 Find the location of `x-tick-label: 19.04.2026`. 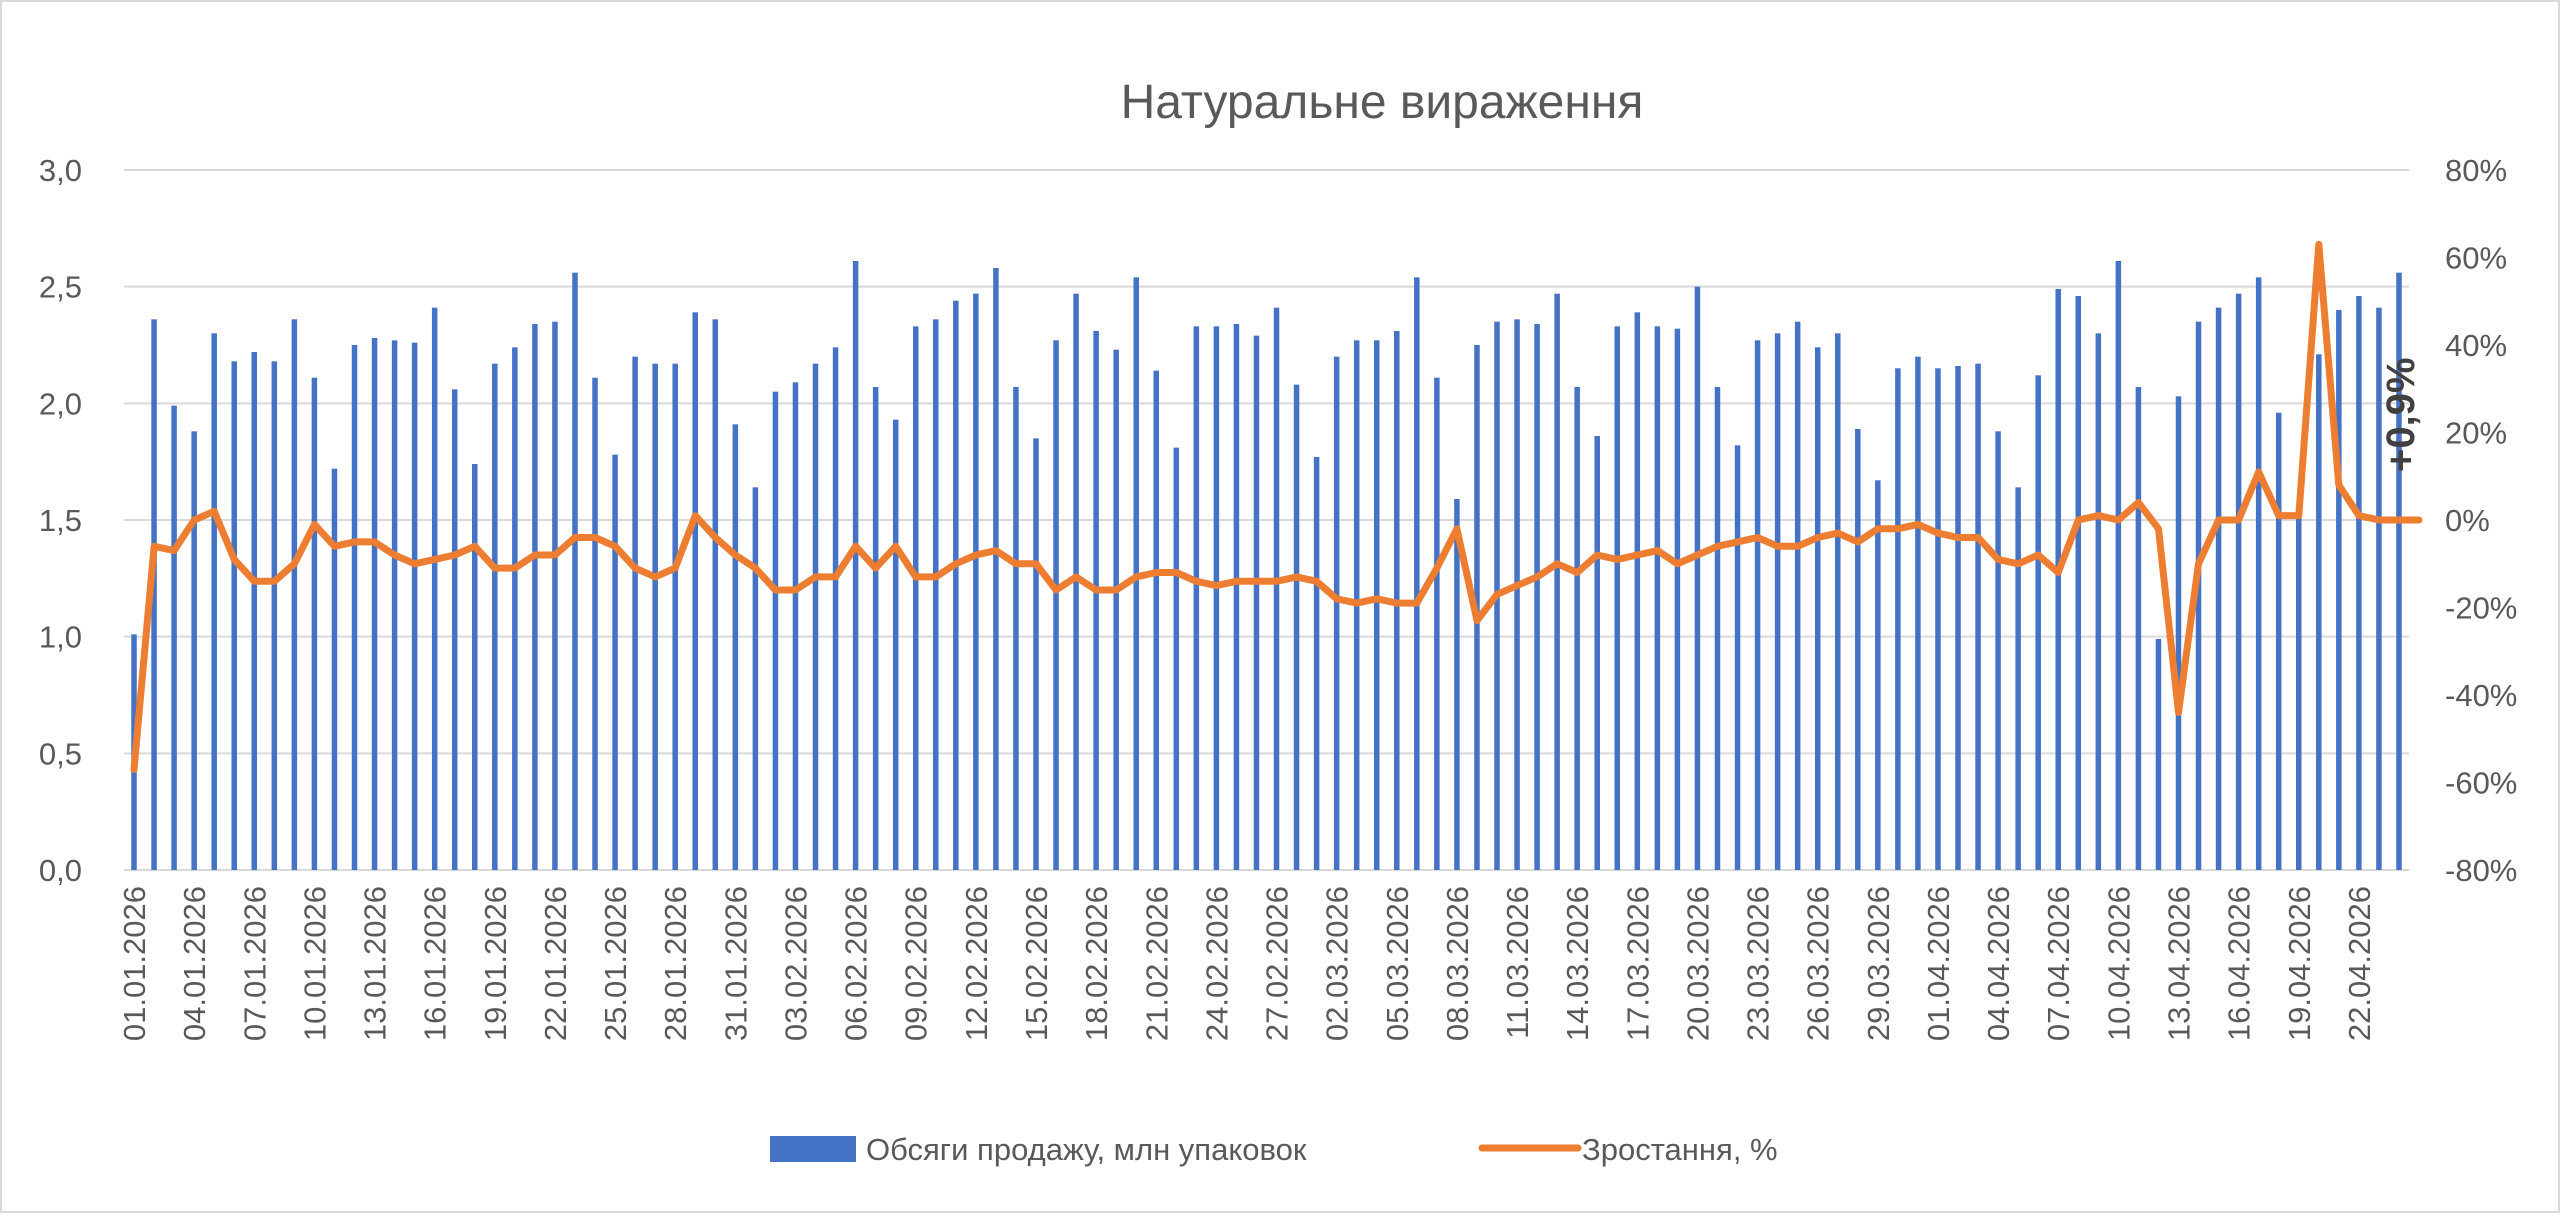

x-tick-label: 19.04.2026 is located at coordinates (2299, 963).